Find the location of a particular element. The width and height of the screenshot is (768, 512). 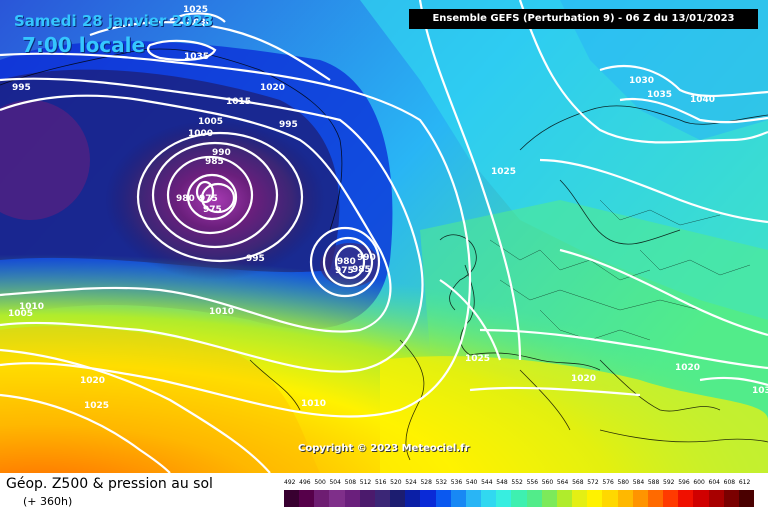

scale-label: 508 is located at coordinates (350, 482).